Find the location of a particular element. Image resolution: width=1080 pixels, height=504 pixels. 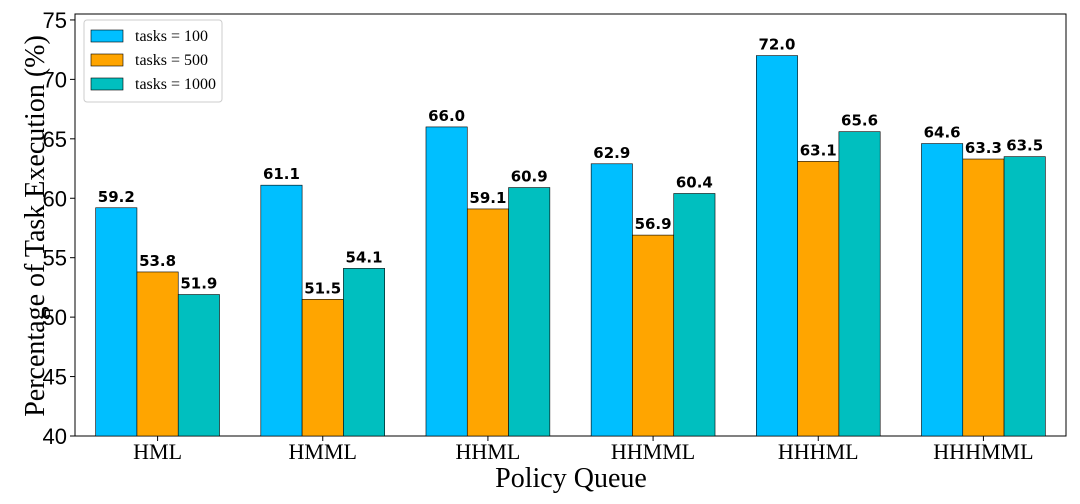

y-tick-label: 40 is located at coordinates (55, 436).